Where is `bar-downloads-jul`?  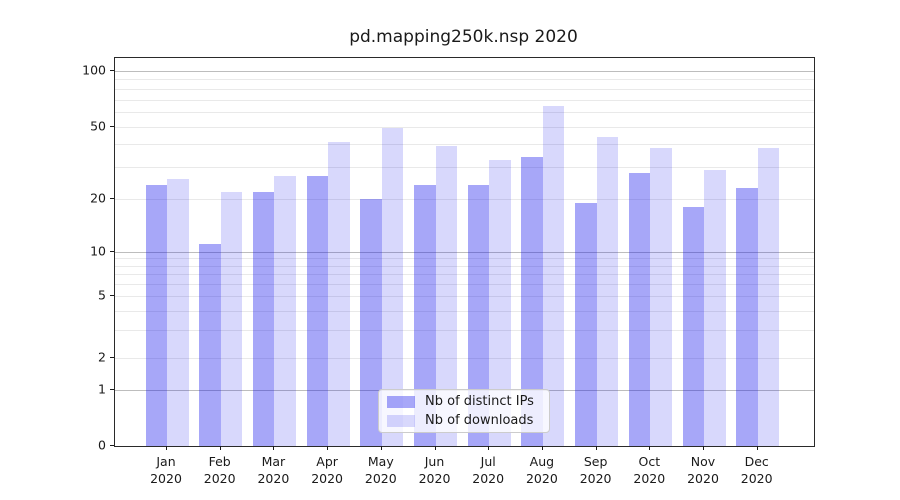
bar-downloads-jul is located at coordinates (500, 302).